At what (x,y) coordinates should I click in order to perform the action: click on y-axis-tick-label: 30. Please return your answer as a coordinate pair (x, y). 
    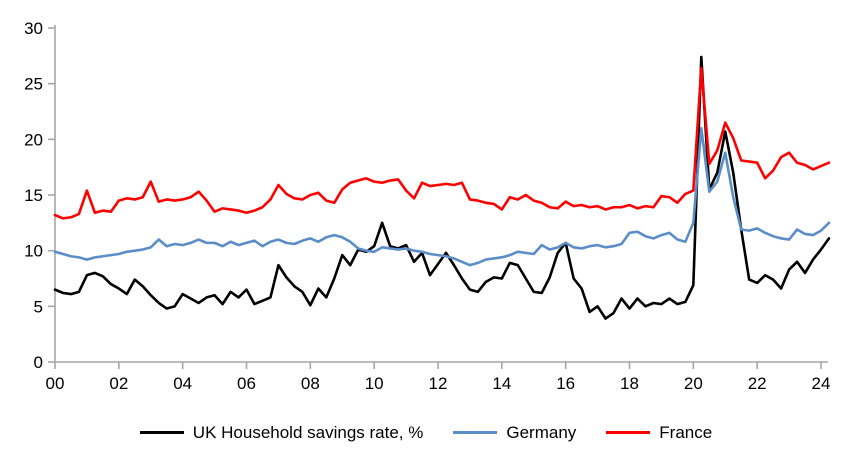
    Looking at the image, I should click on (33, 28).